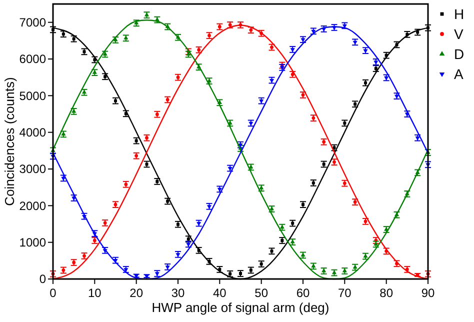 This screenshot has width=474, height=322. Describe the element at coordinates (428, 293) in the screenshot. I see `x-tick-label: 90` at that location.